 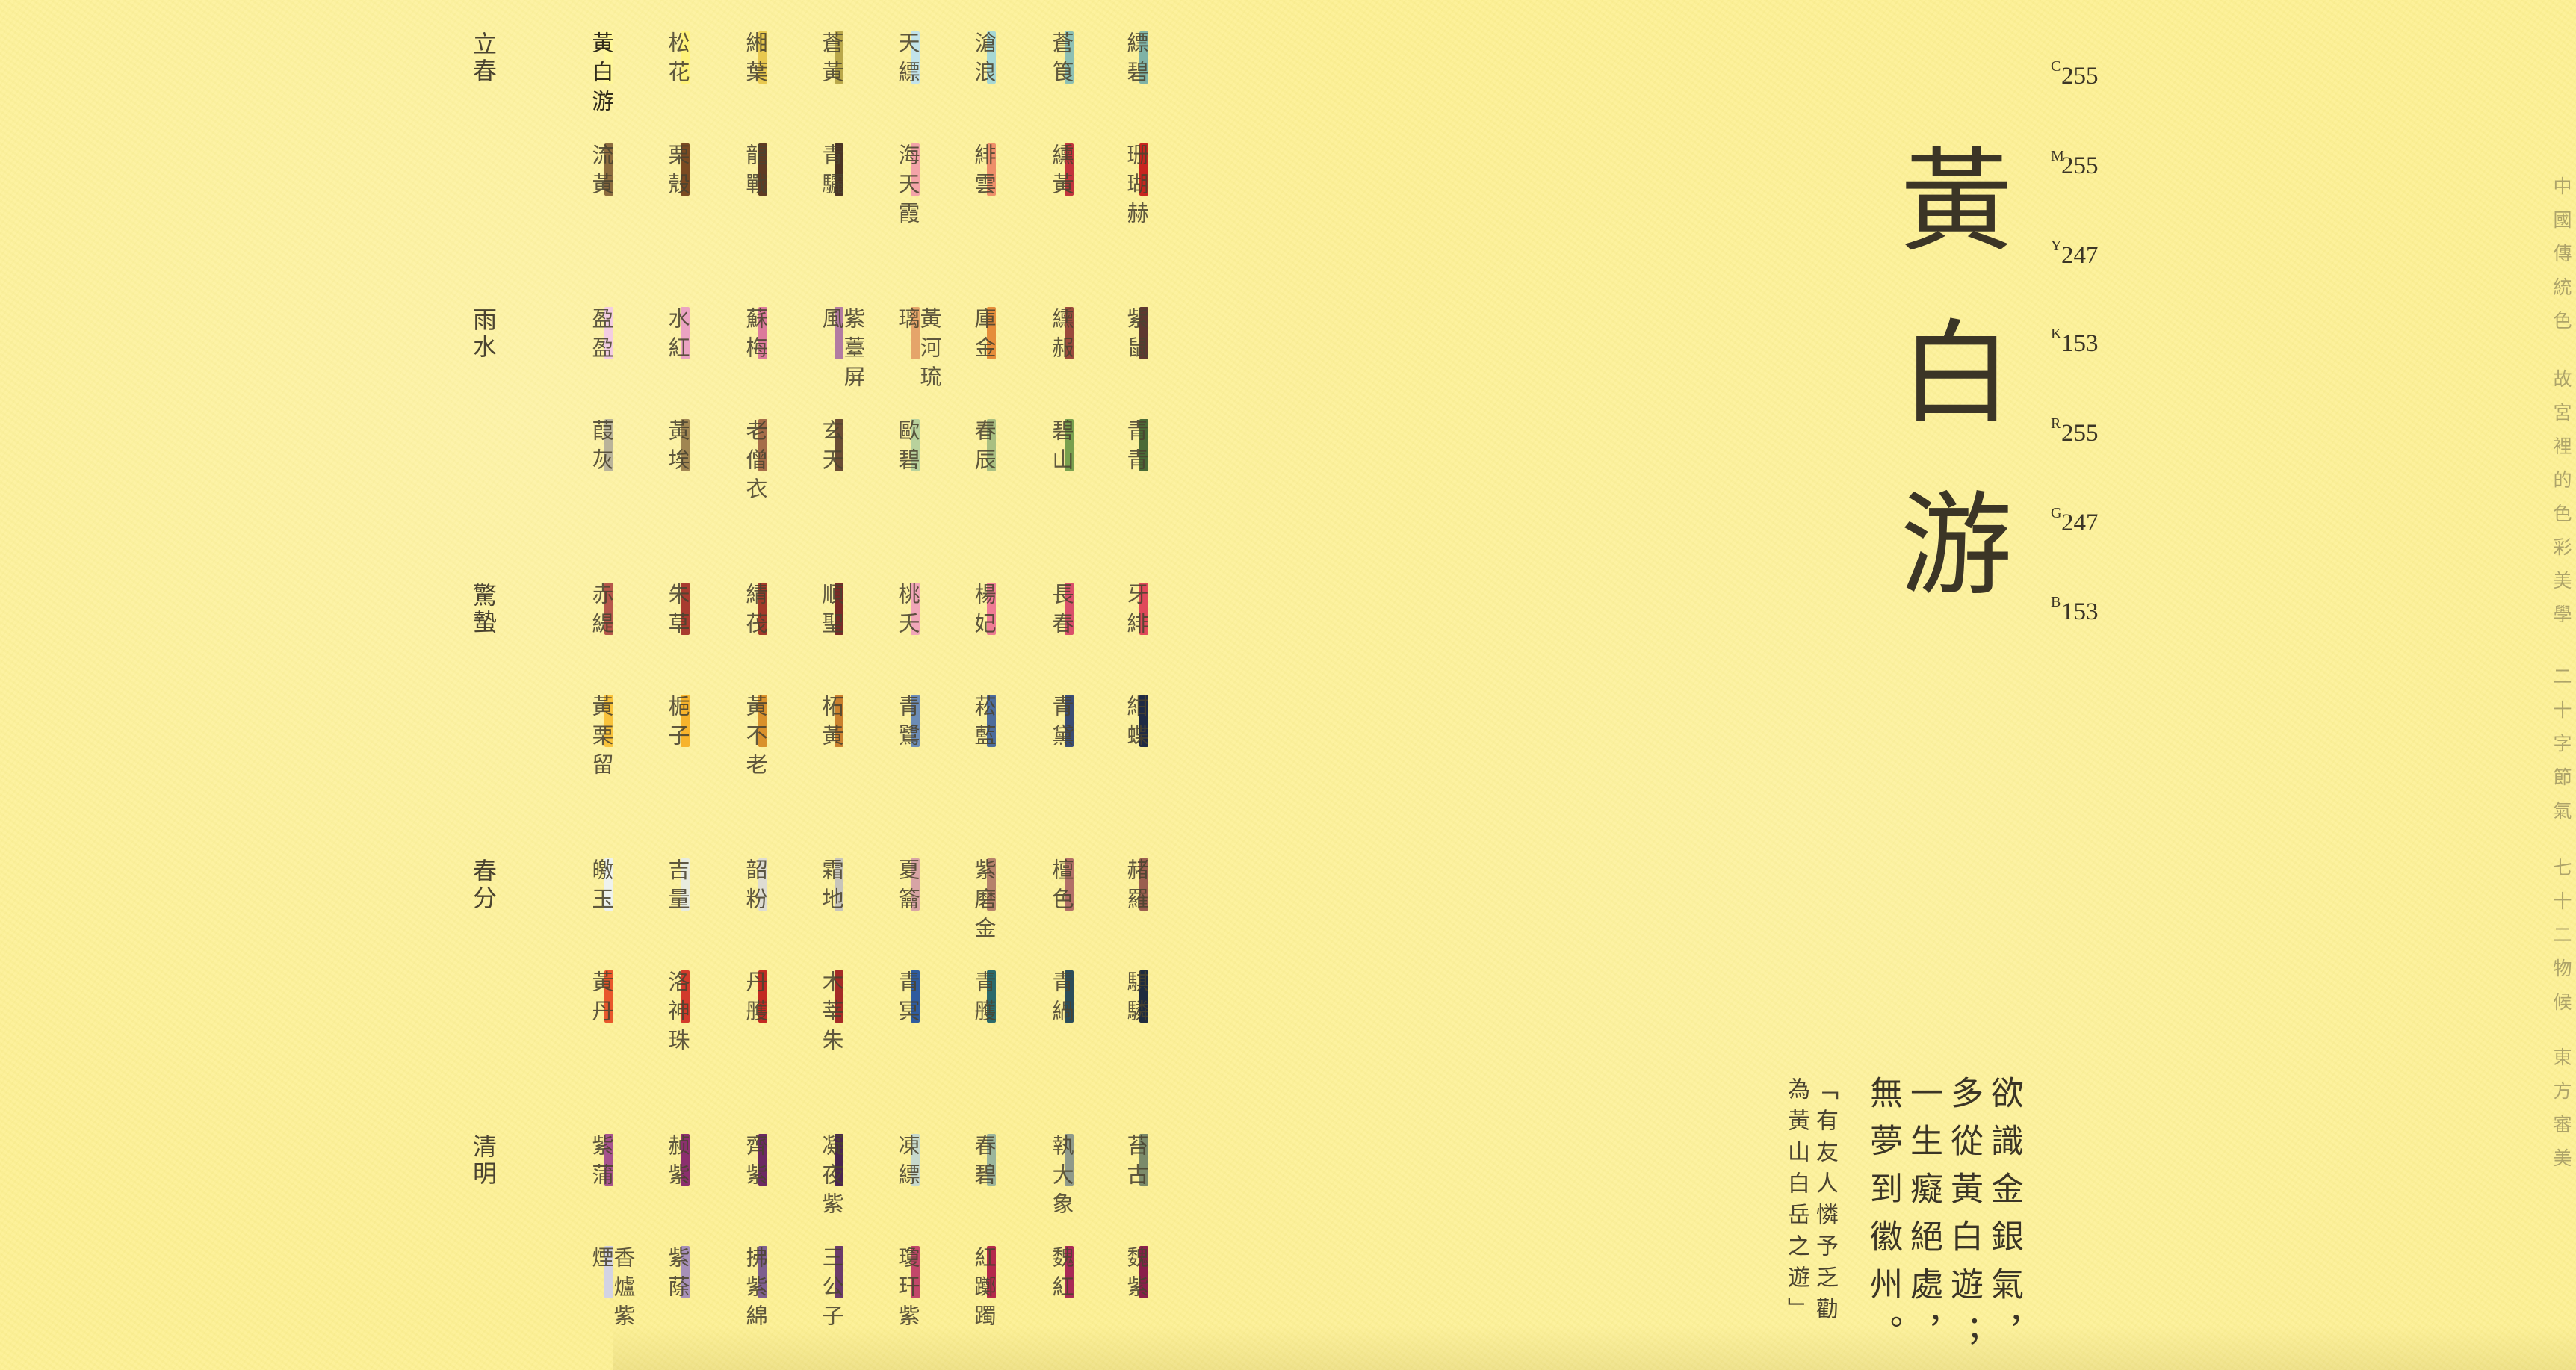 I want to click on edge-item-5: 東方審美, so click(x=2561, y=1114).